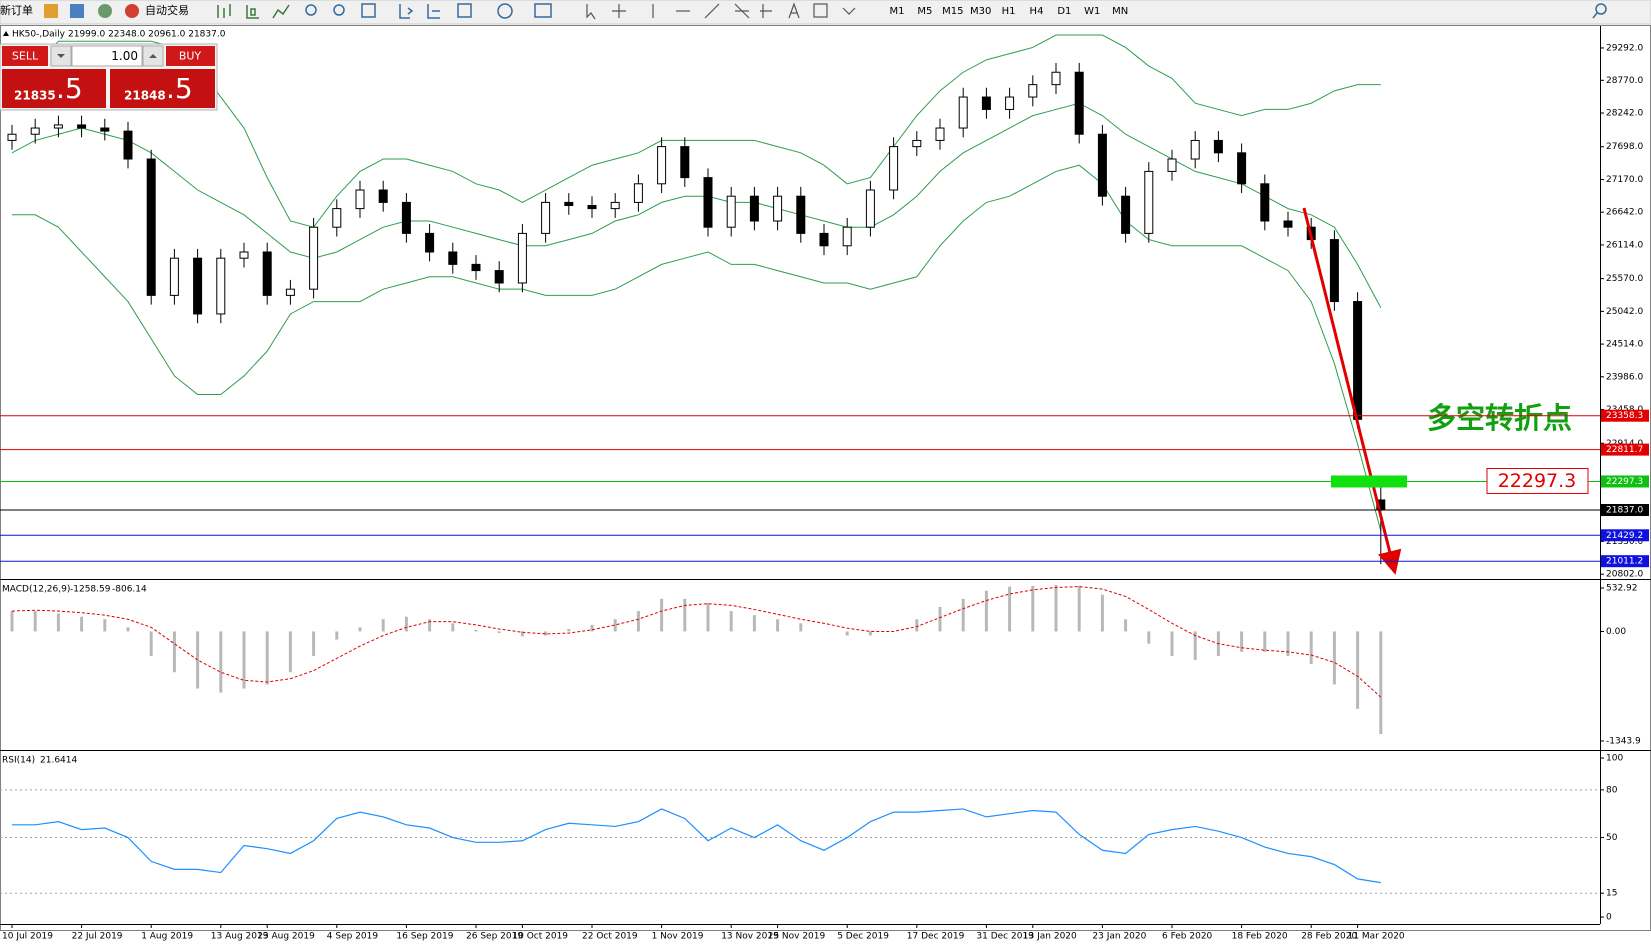  I want to click on x-tick-label: 13 Jan 2020, so click(1050, 937).